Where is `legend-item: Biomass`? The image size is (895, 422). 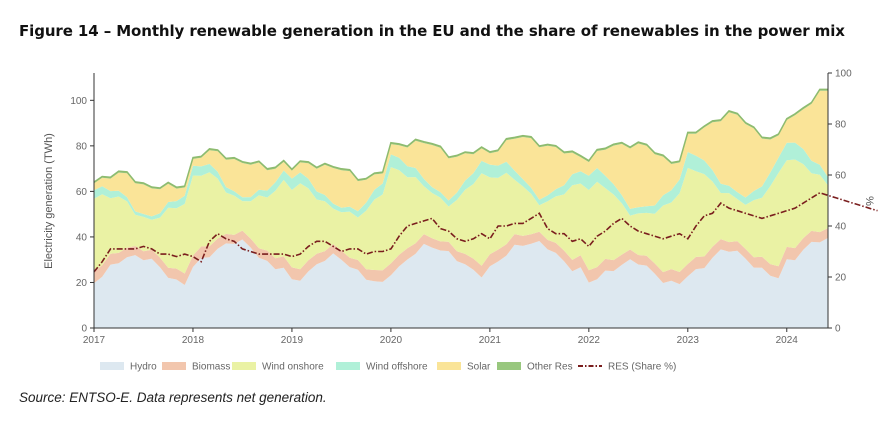
legend-item: Biomass is located at coordinates (196, 367).